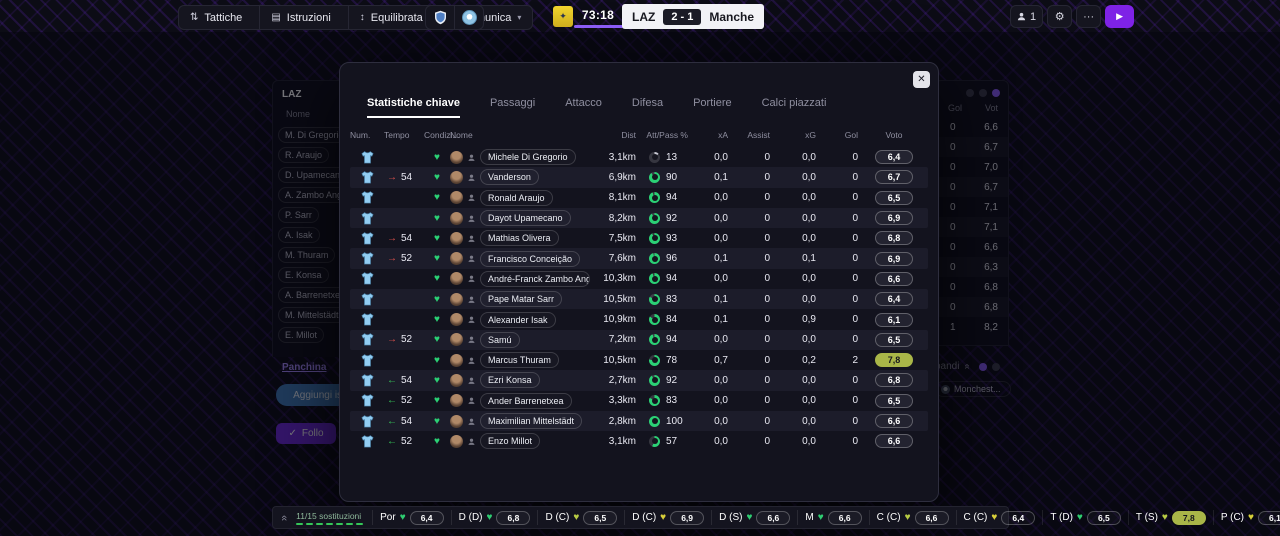 The width and height of the screenshot is (1280, 536). I want to click on position-rating-item: C (C) ♥ 6,6, so click(912, 517).